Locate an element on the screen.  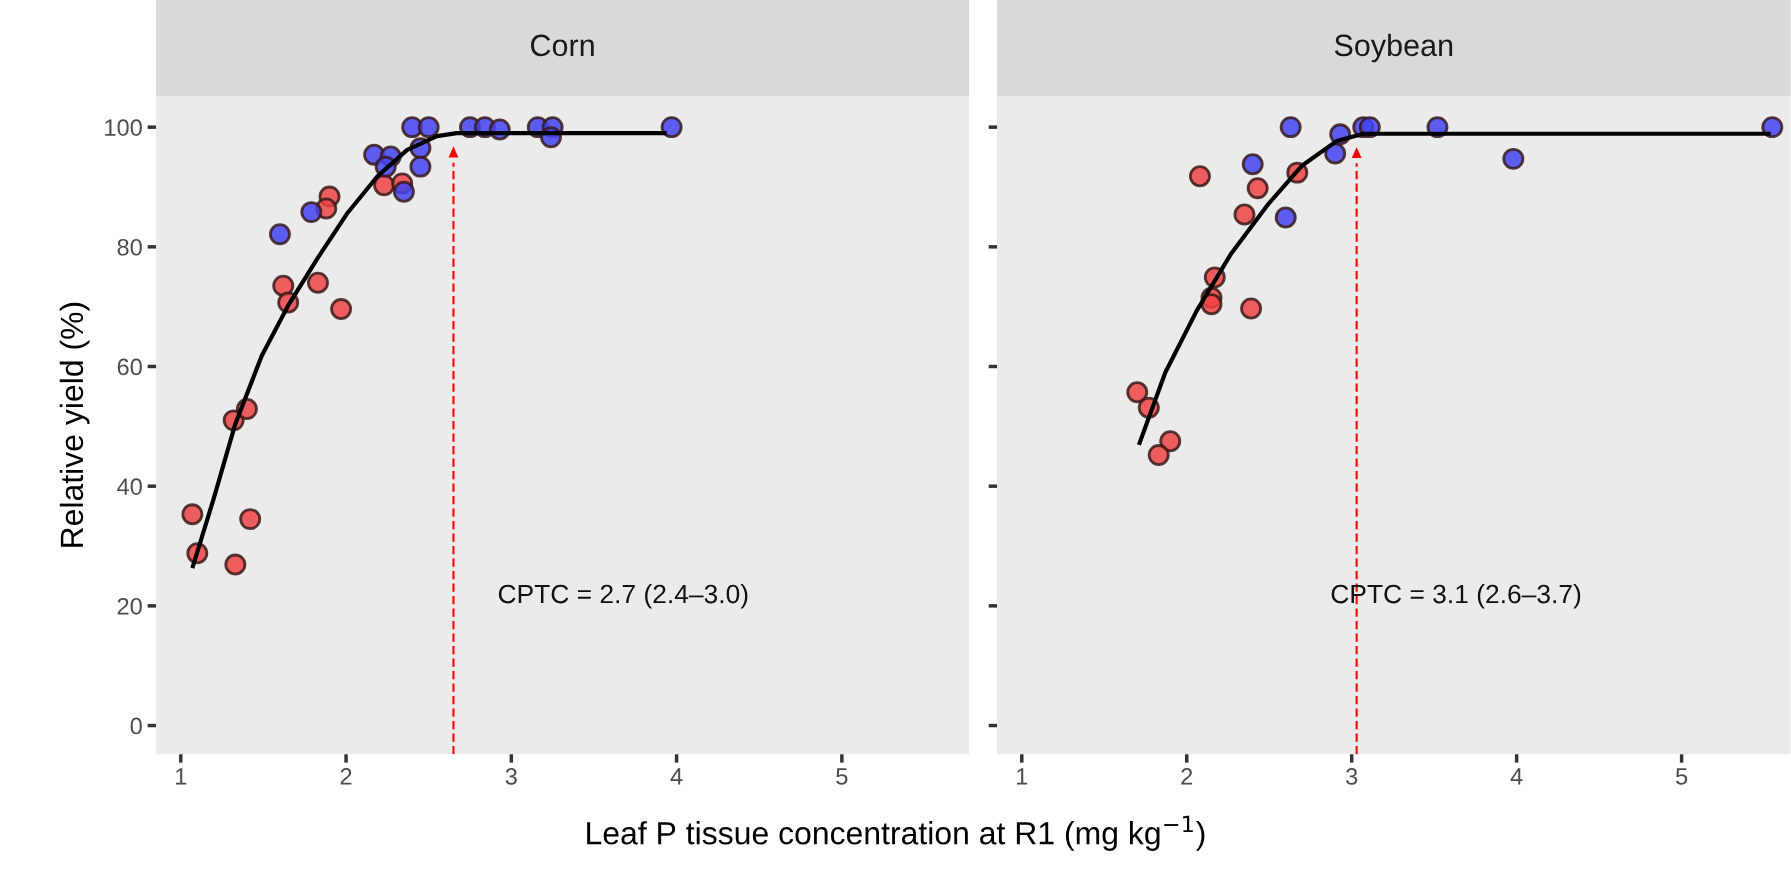
y-tick-label: 100 is located at coordinates (123, 127).